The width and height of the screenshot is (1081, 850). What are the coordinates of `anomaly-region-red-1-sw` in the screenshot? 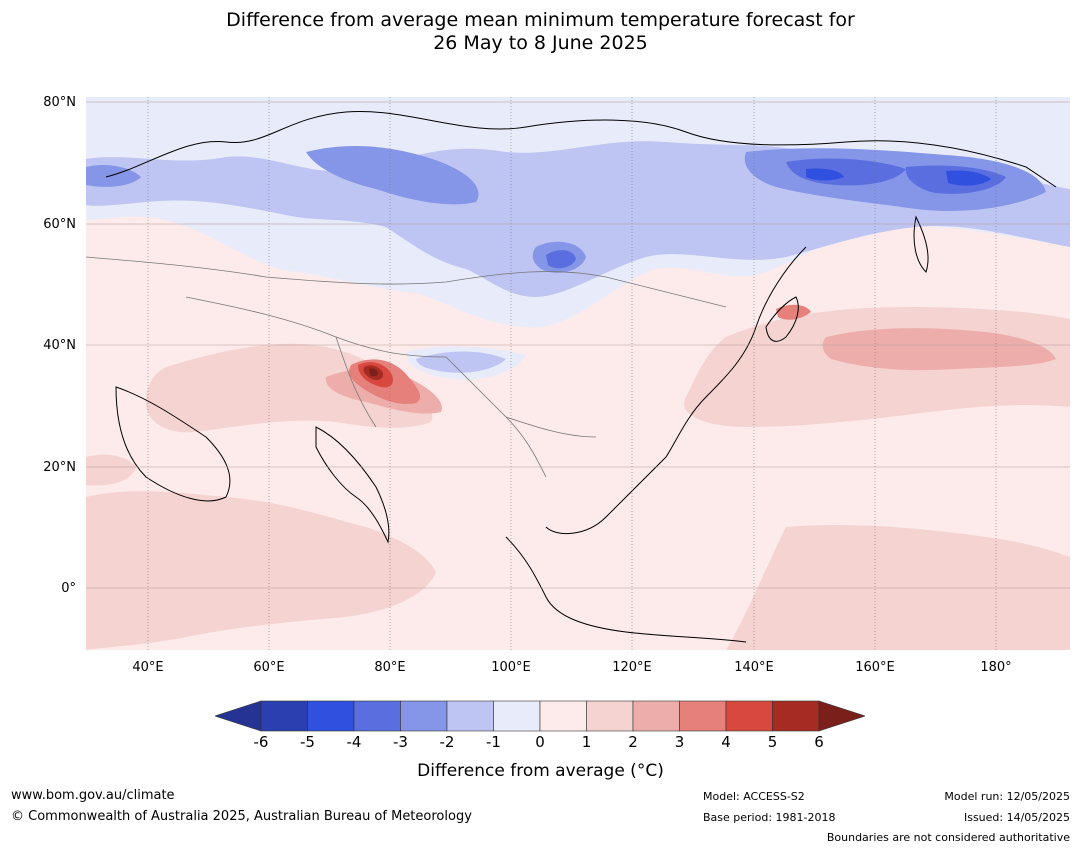 It's located at (111, 470).